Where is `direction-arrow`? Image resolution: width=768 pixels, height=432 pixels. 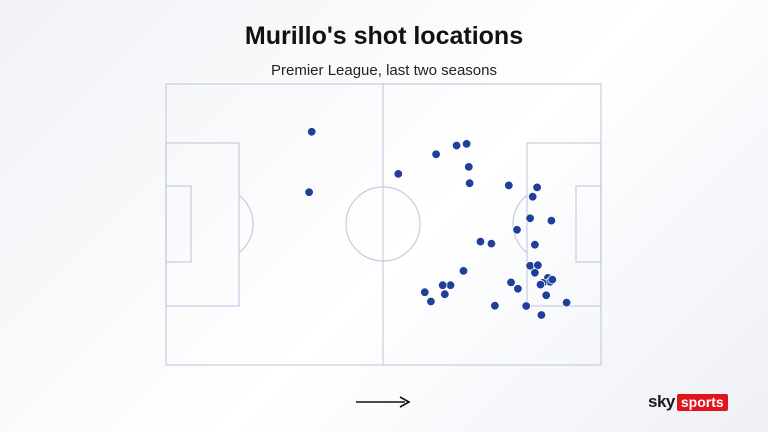
direction-arrow is located at coordinates (383, 402).